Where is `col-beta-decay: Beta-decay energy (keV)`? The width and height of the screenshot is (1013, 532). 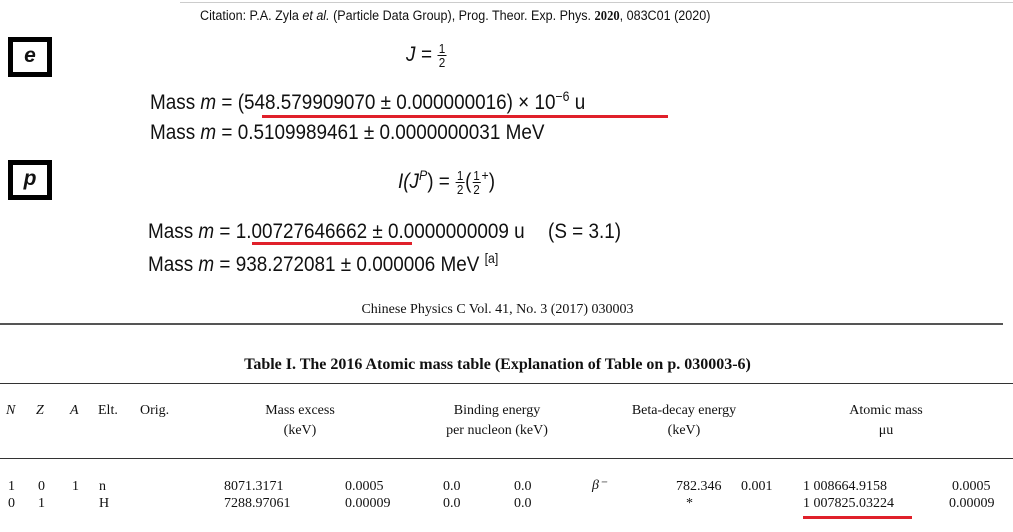 col-beta-decay: Beta-decay energy (keV) is located at coordinates (684, 420).